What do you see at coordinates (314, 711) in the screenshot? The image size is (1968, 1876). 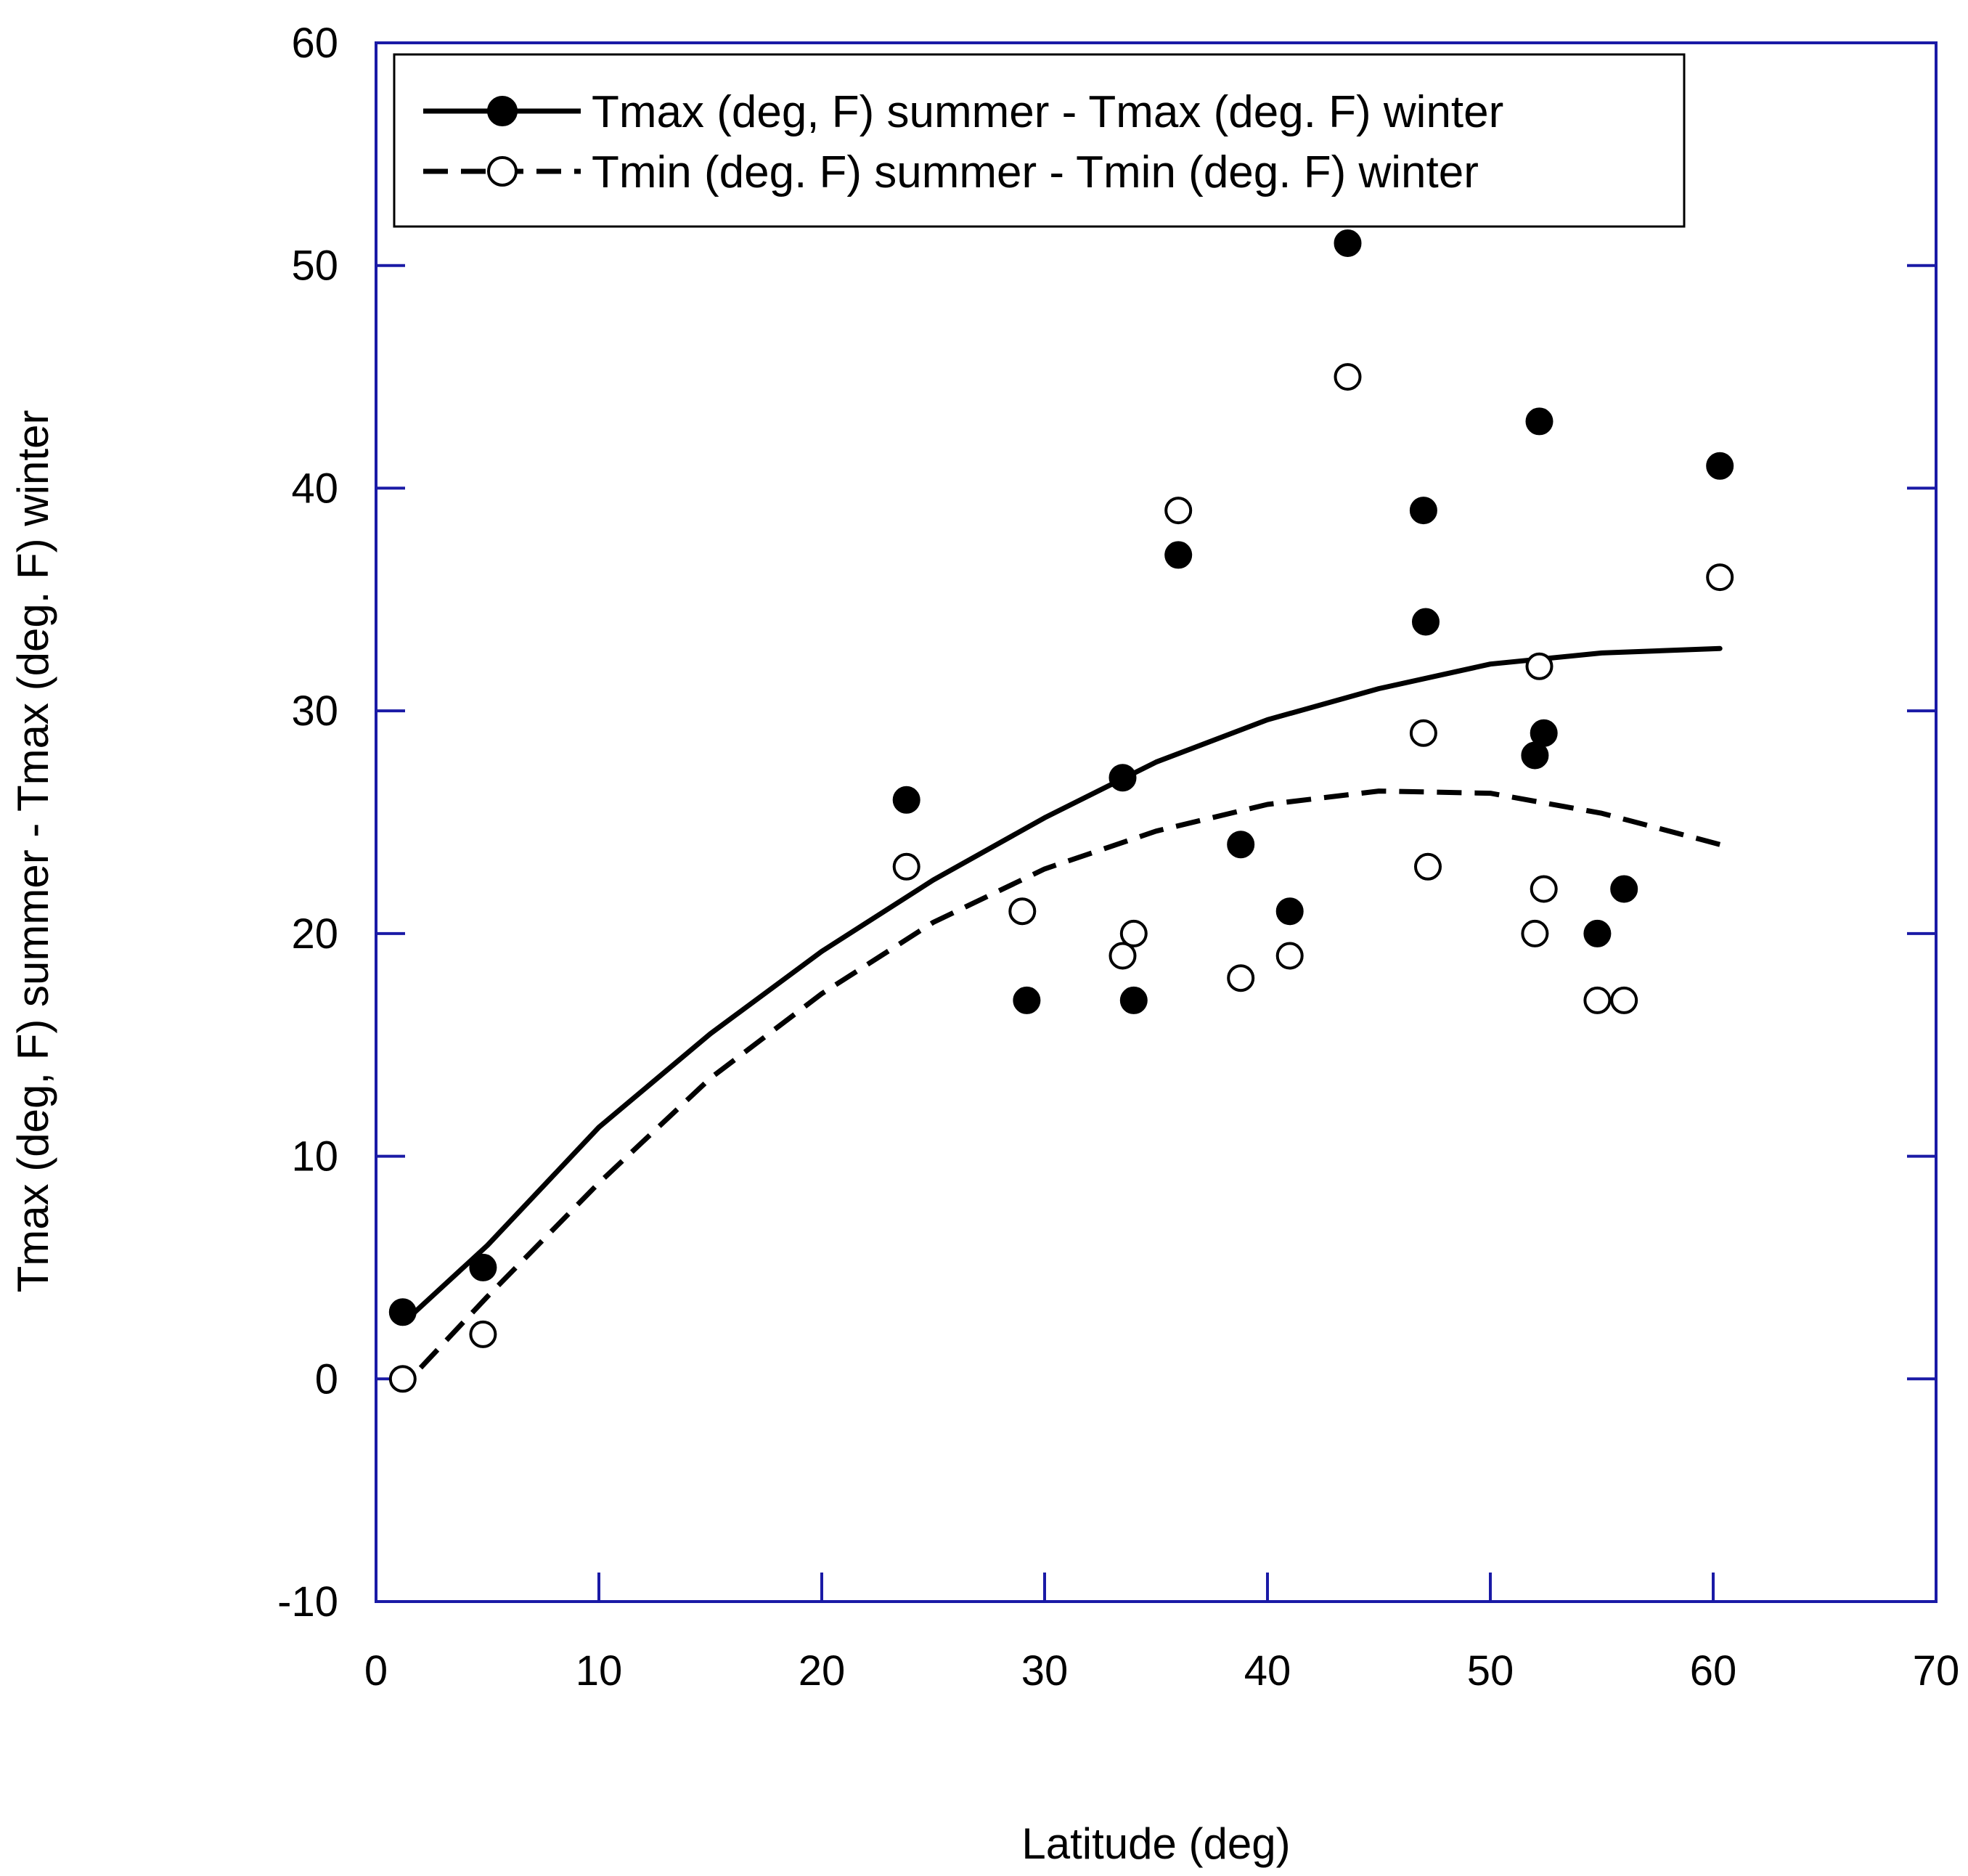 I see `y-tick-label: 30` at bounding box center [314, 711].